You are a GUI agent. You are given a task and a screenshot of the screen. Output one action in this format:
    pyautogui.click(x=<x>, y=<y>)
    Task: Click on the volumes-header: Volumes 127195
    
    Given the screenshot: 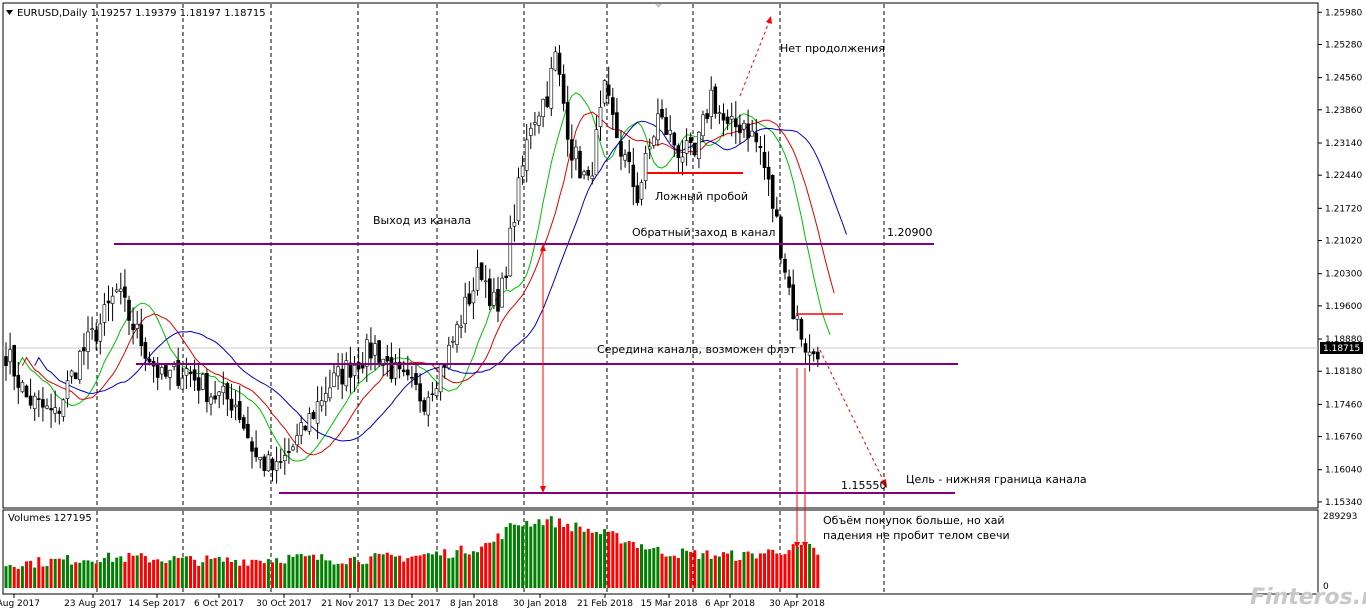 What is the action you would take?
    pyautogui.click(x=50, y=518)
    